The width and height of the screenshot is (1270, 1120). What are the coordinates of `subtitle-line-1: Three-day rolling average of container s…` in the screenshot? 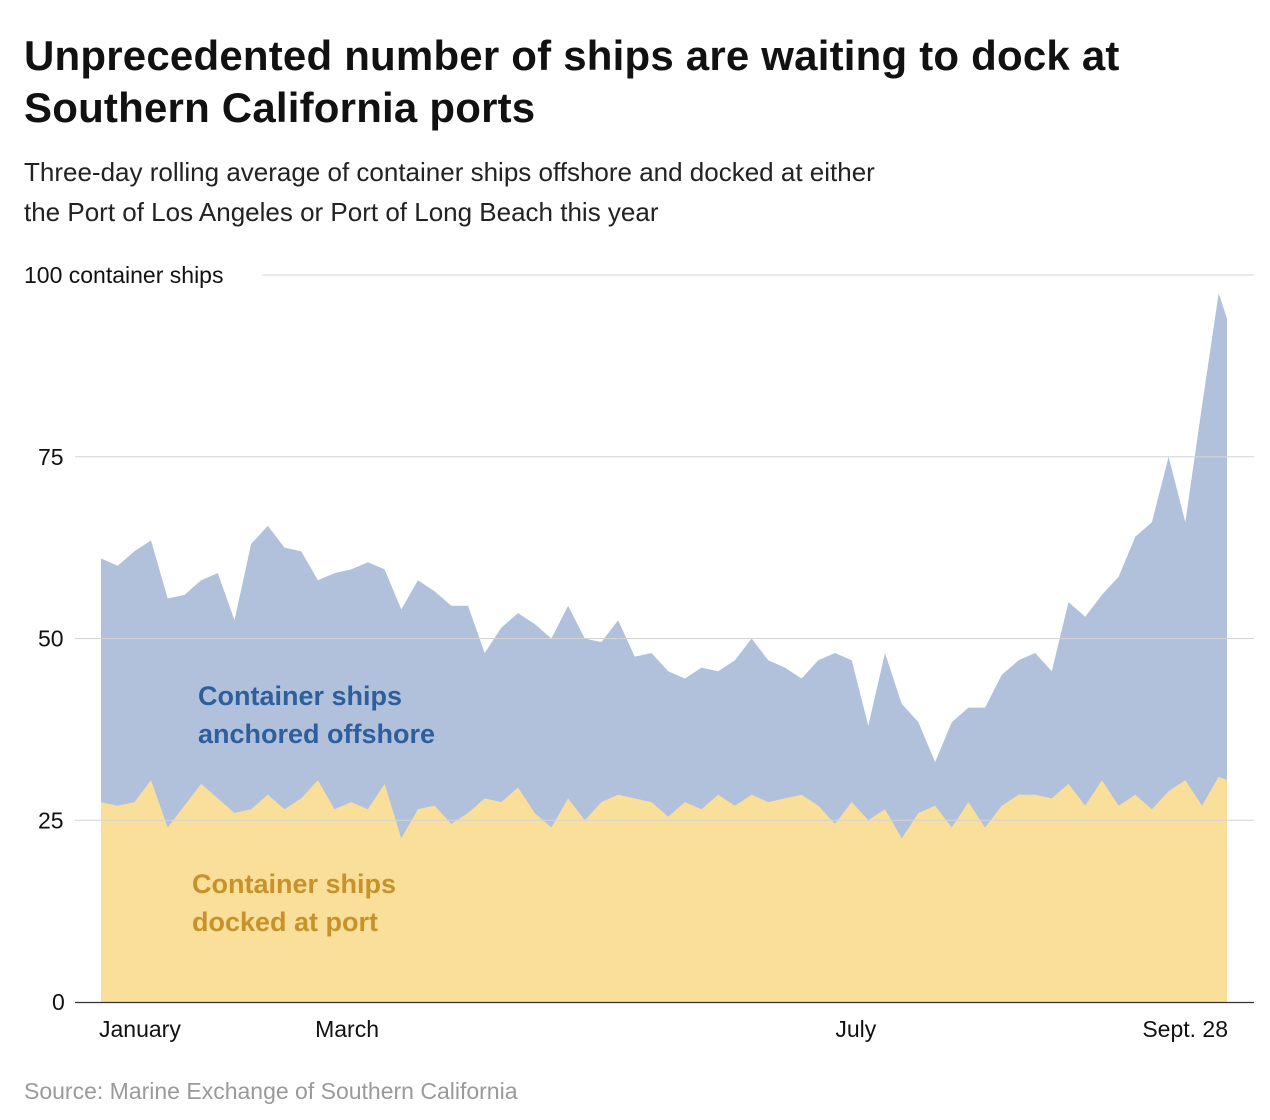 It's located at (449, 172).